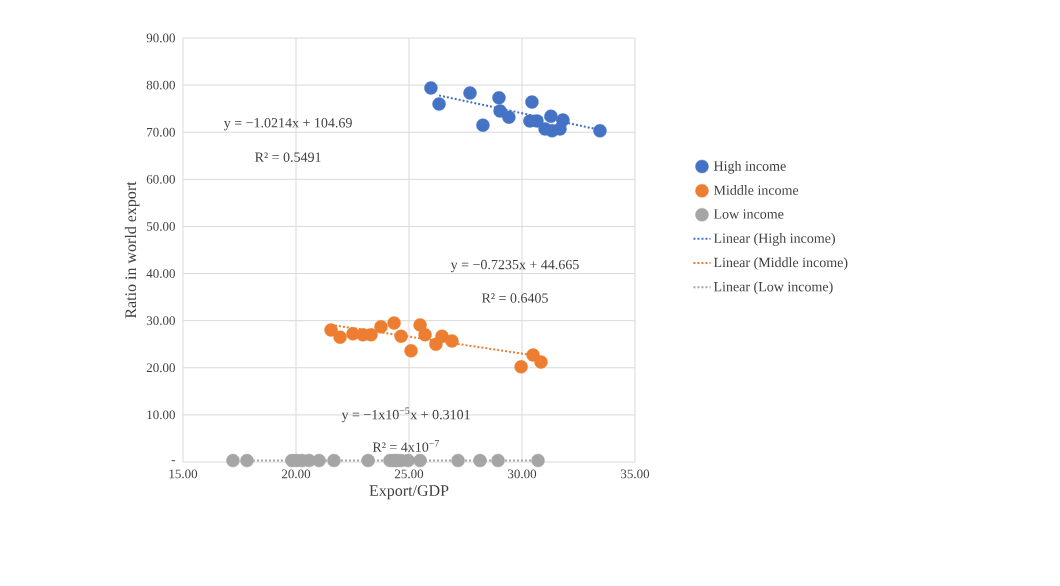  I want to click on y-tick-label: 40.00, so click(160, 273).